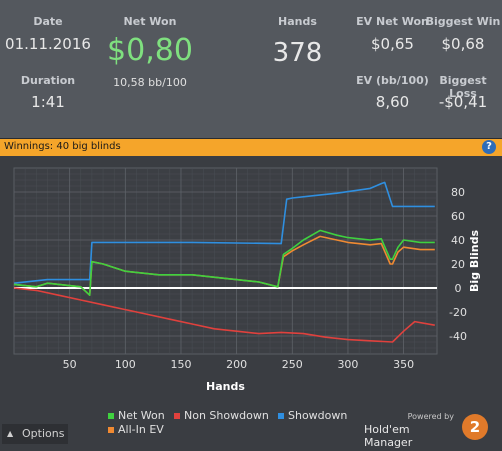  I want to click on y-tick-label: -20, so click(458, 312).